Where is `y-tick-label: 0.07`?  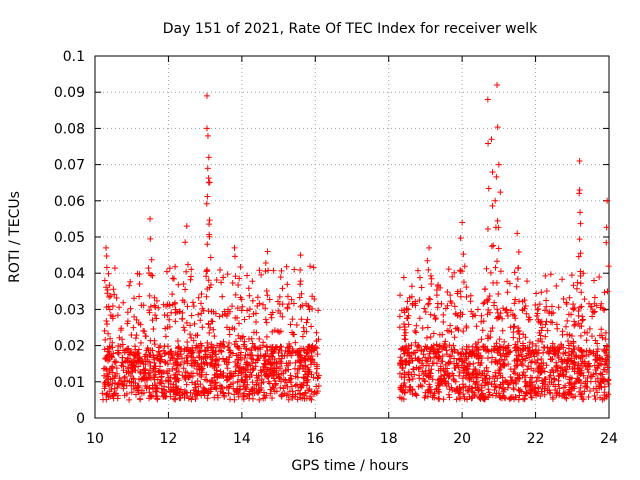 y-tick-label: 0.07 is located at coordinates (69, 166).